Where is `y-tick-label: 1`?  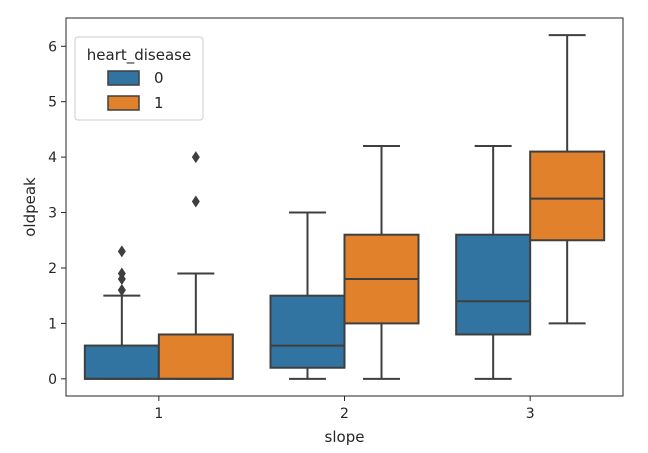
y-tick-label: 1 is located at coordinates (52, 324).